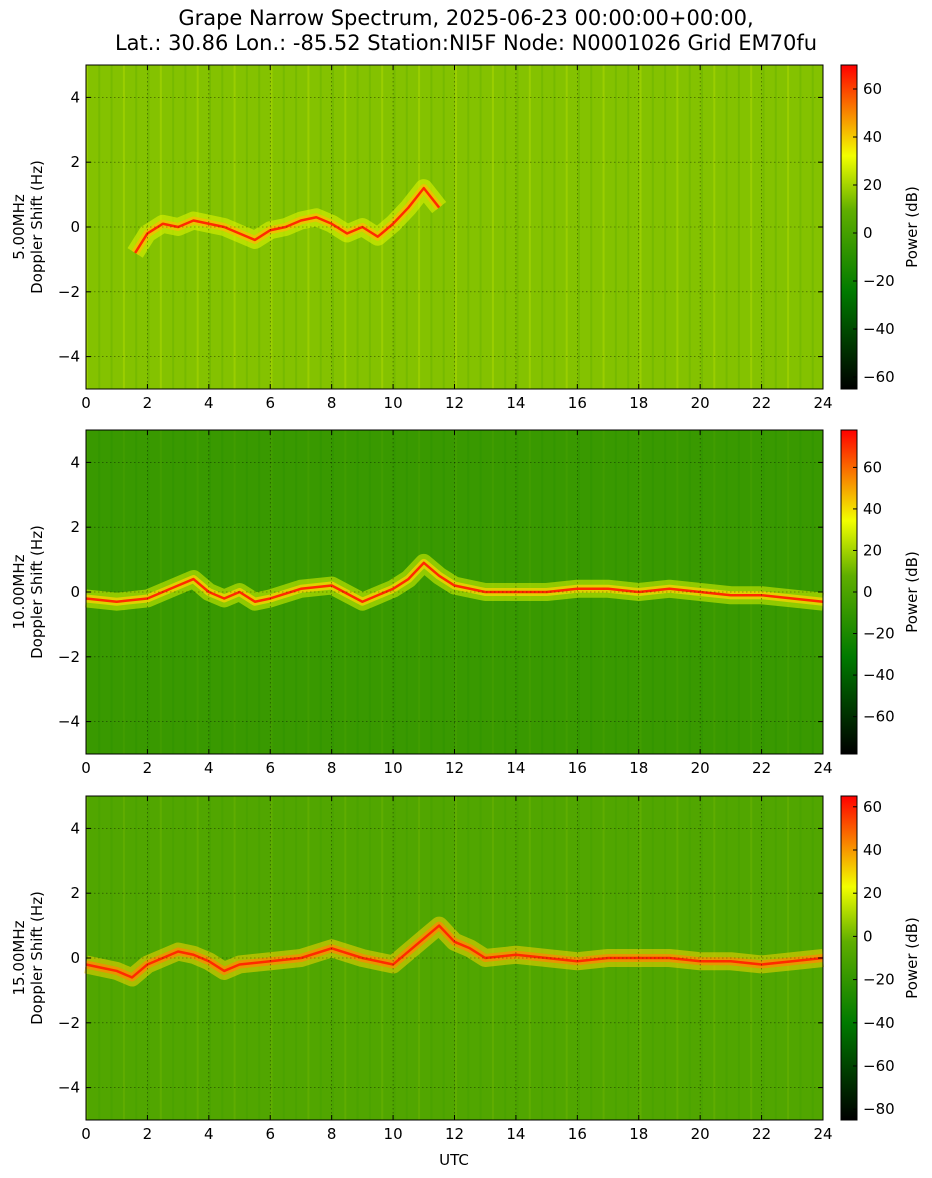 The height and width of the screenshot is (1178, 932). I want to click on colorbar: −80 −60 −40 −20 0 20 40 60 Power (dB), so click(880, 958).